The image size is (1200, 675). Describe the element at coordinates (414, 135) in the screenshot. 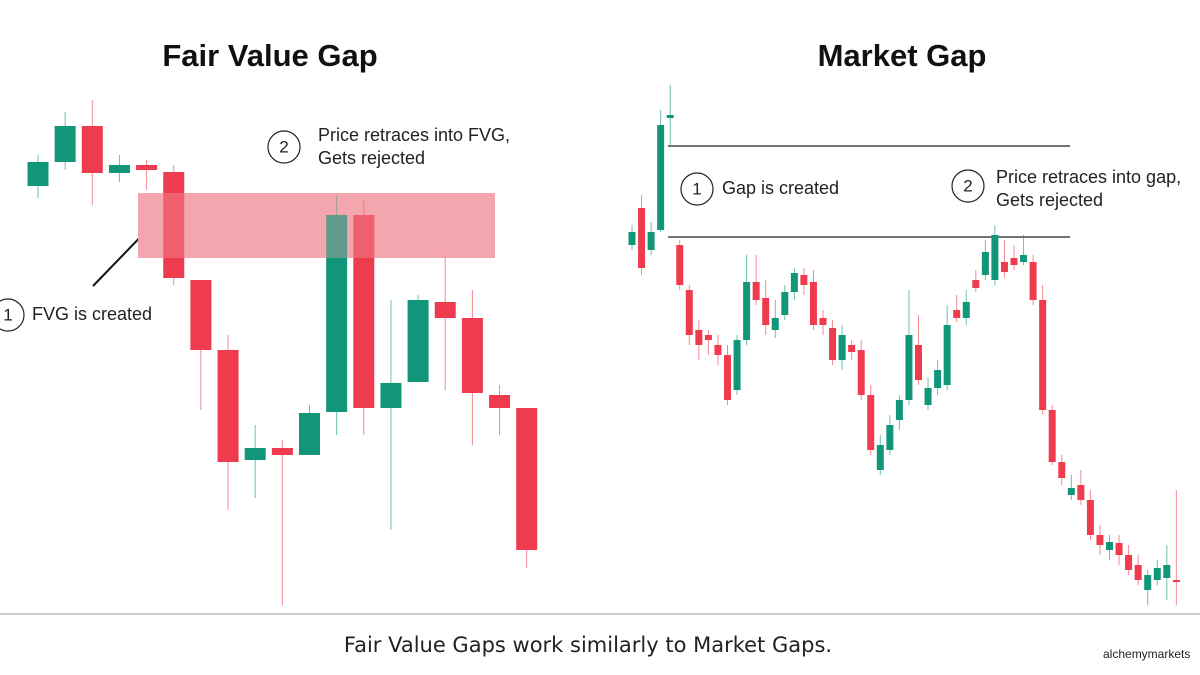

I see `annotation-text: Price retraces into FVG,` at that location.